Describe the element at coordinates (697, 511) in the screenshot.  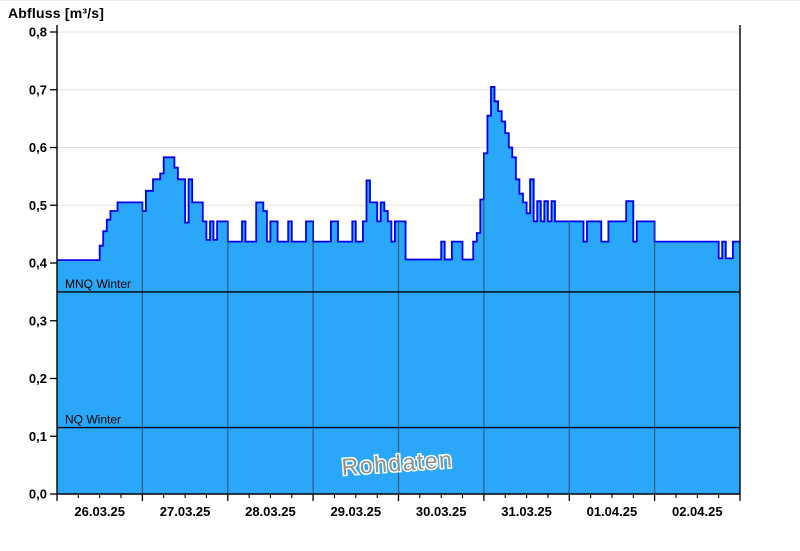
I see `x-tick-label: 02.04.25` at that location.